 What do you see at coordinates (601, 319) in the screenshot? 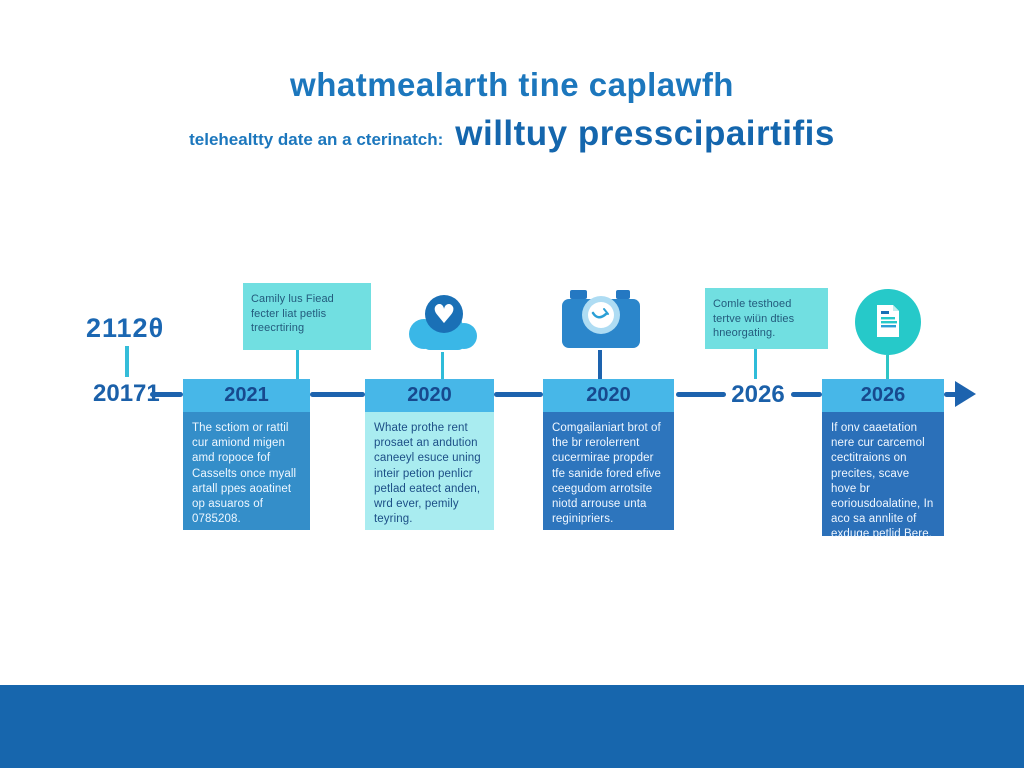
I see `camera-icon` at bounding box center [601, 319].